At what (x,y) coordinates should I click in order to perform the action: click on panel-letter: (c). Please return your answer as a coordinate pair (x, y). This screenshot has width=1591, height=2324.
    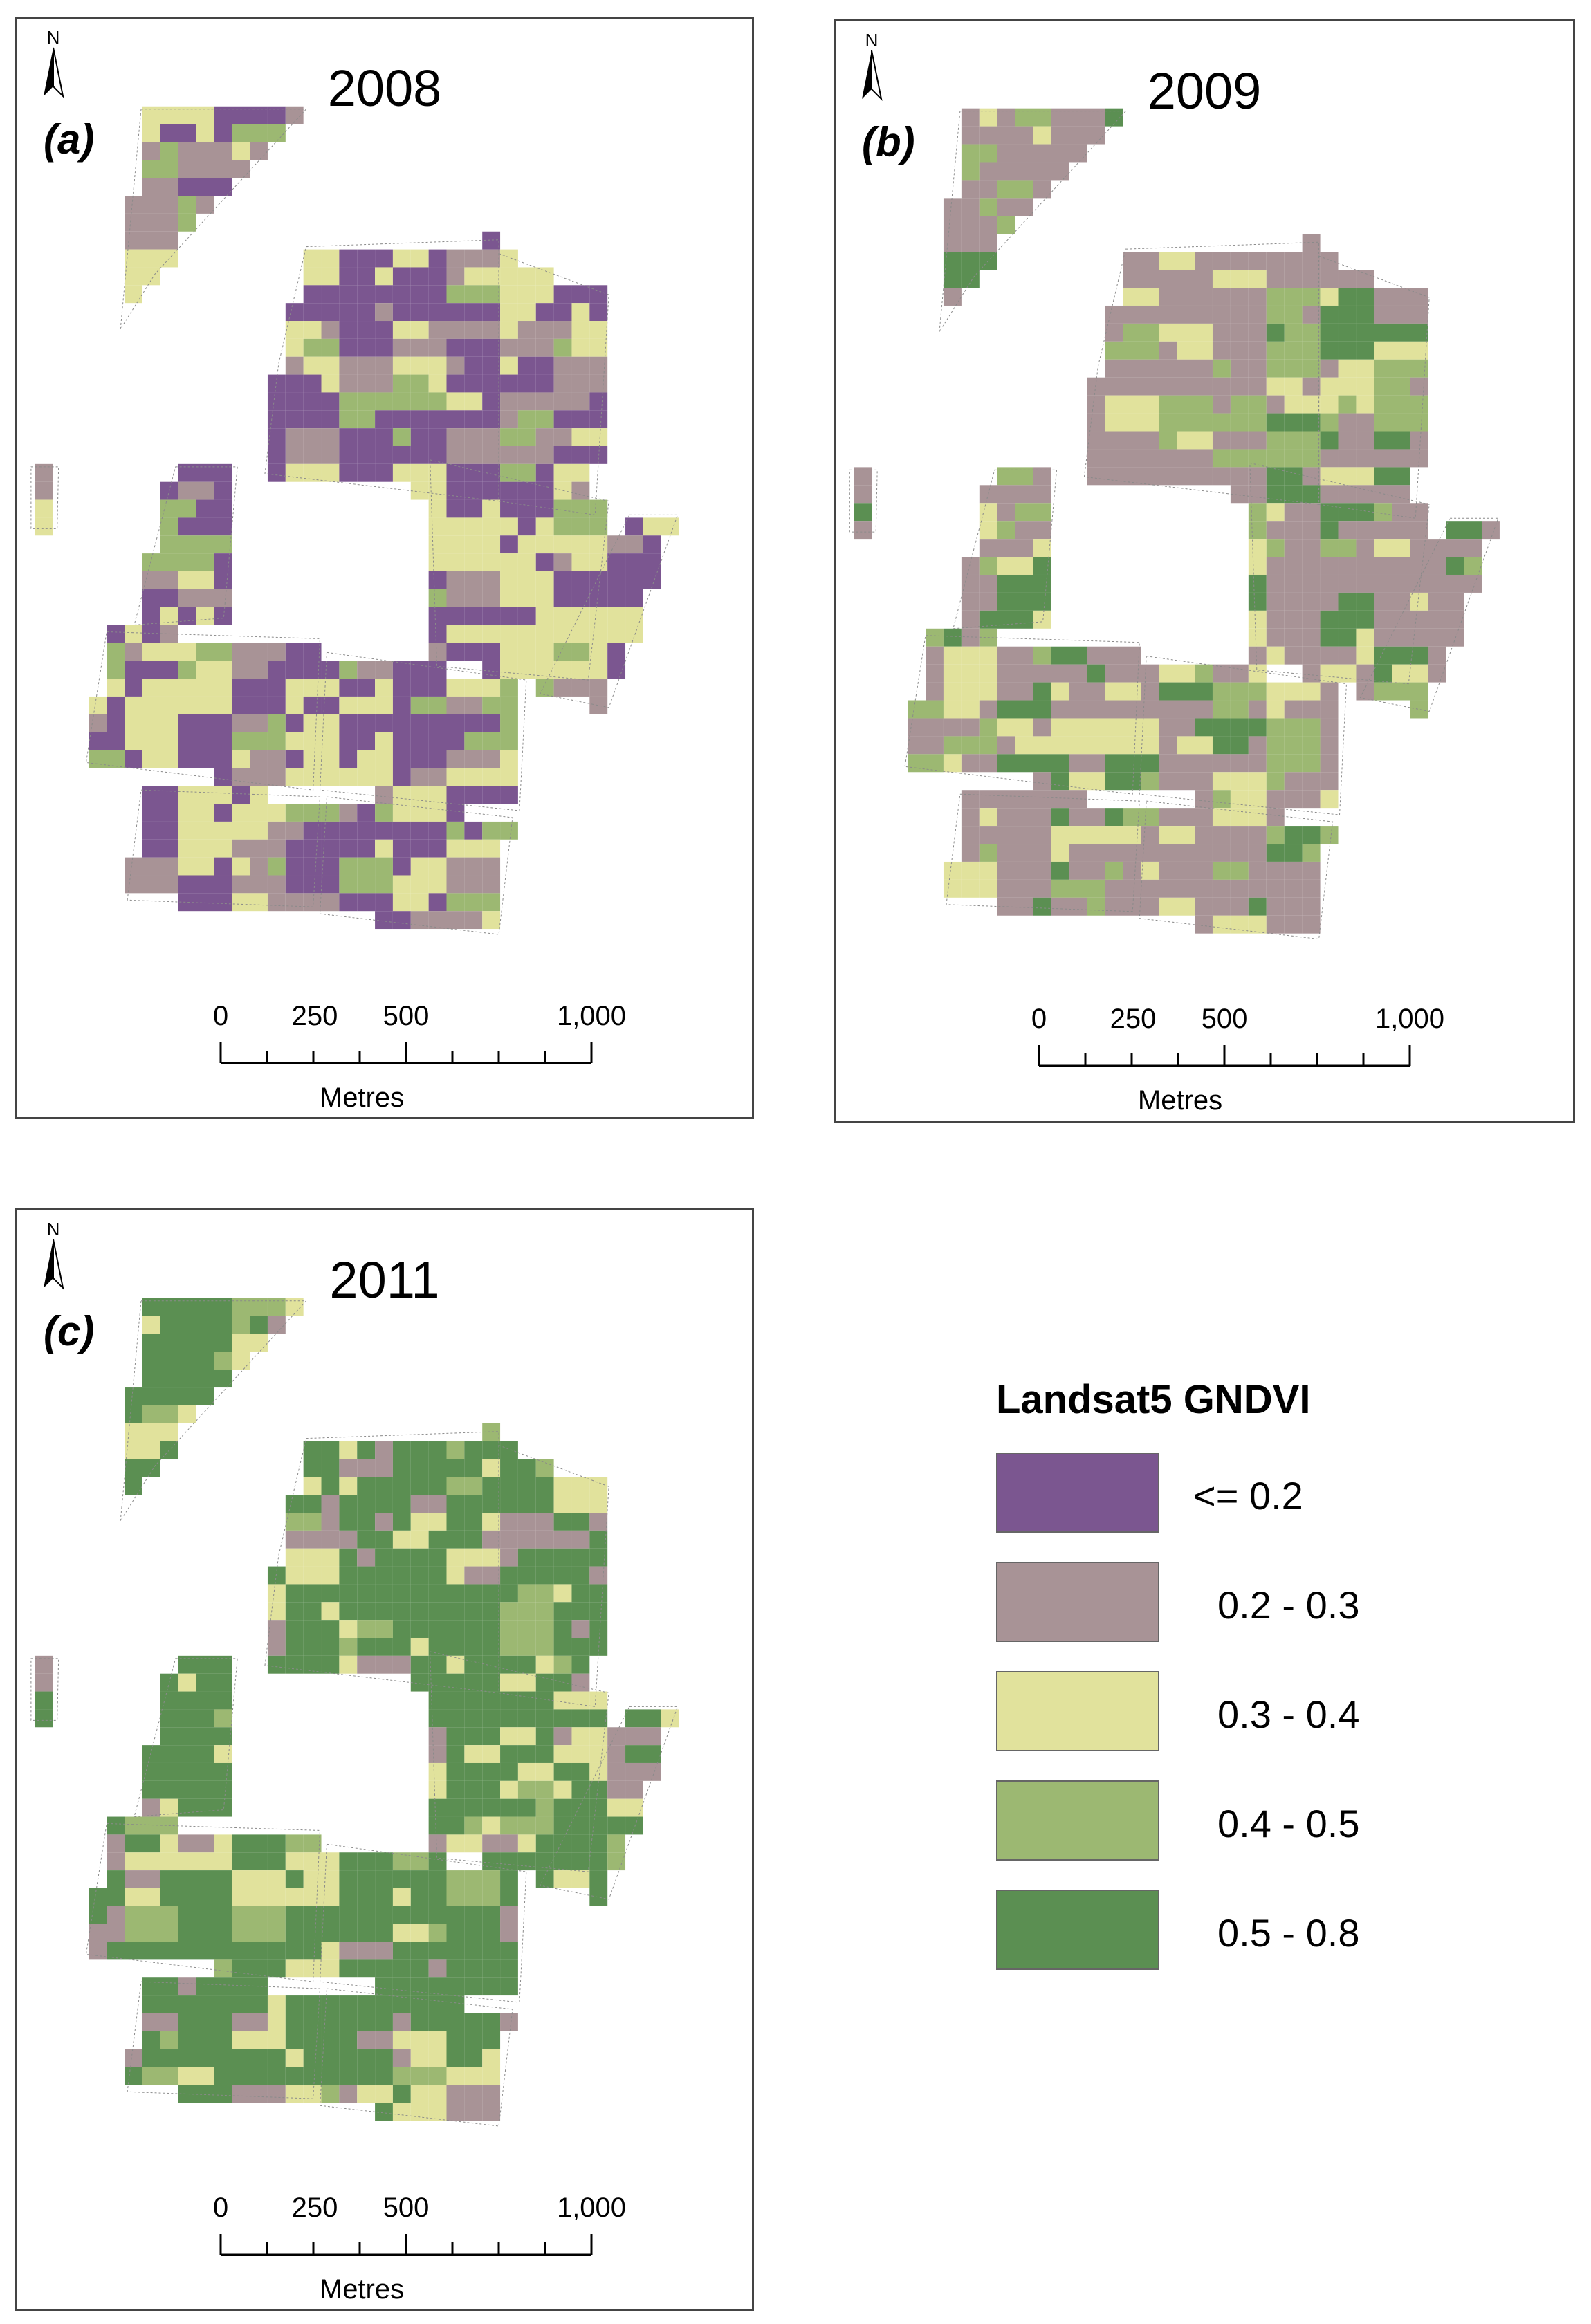
    Looking at the image, I should click on (69, 1331).